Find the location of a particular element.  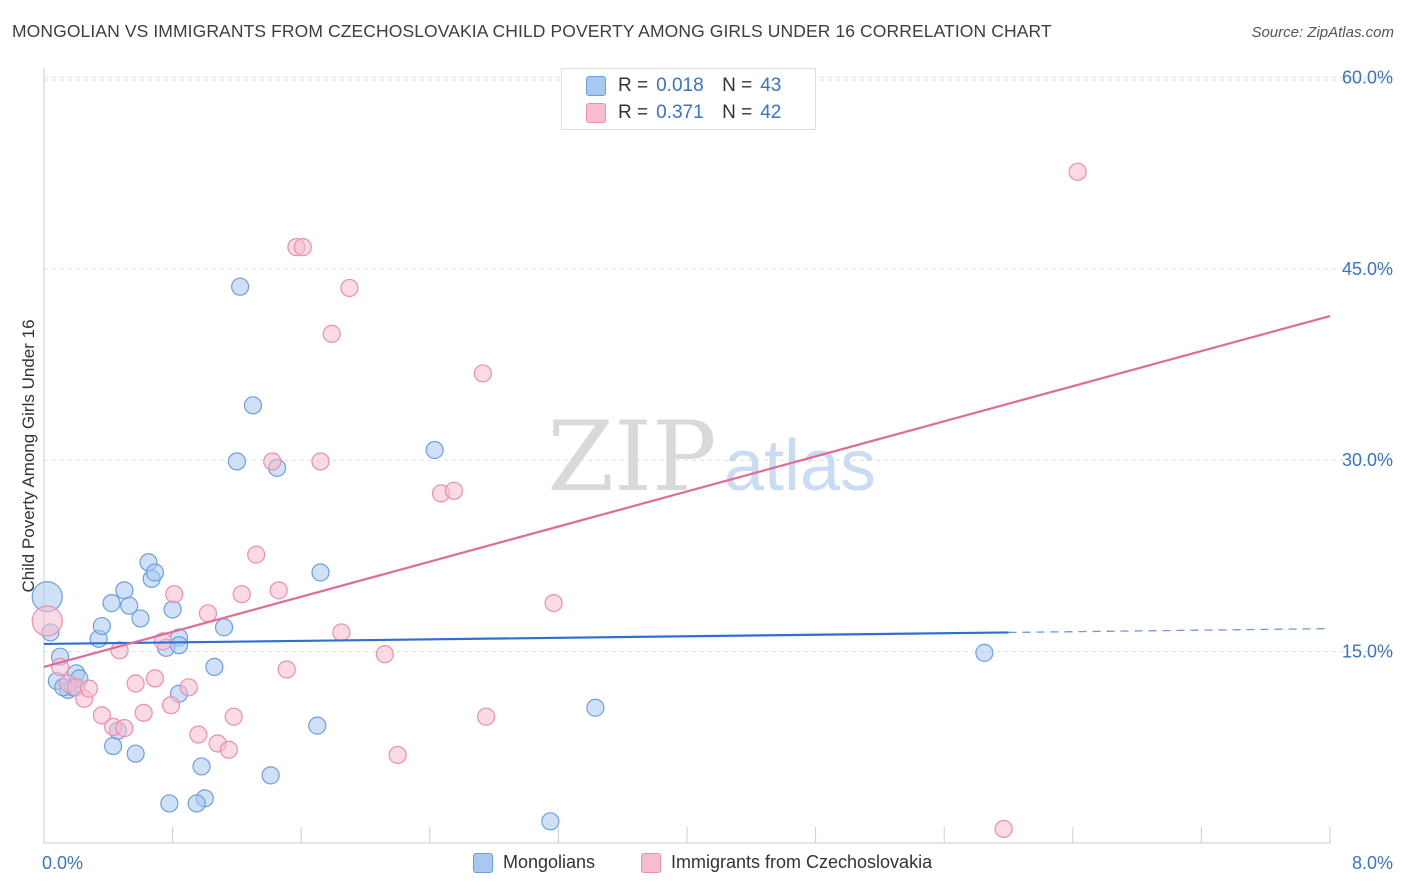

legend-n-value: 43 is located at coordinates (771, 85).